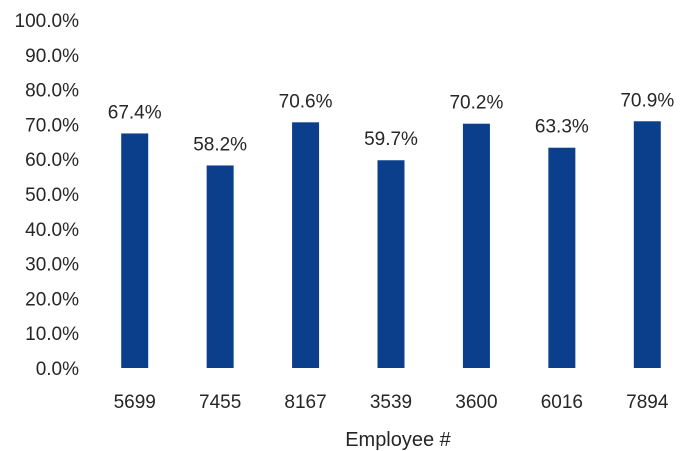 The height and width of the screenshot is (451, 697). Describe the element at coordinates (647, 402) in the screenshot. I see `x-tick-label: 7894` at that location.